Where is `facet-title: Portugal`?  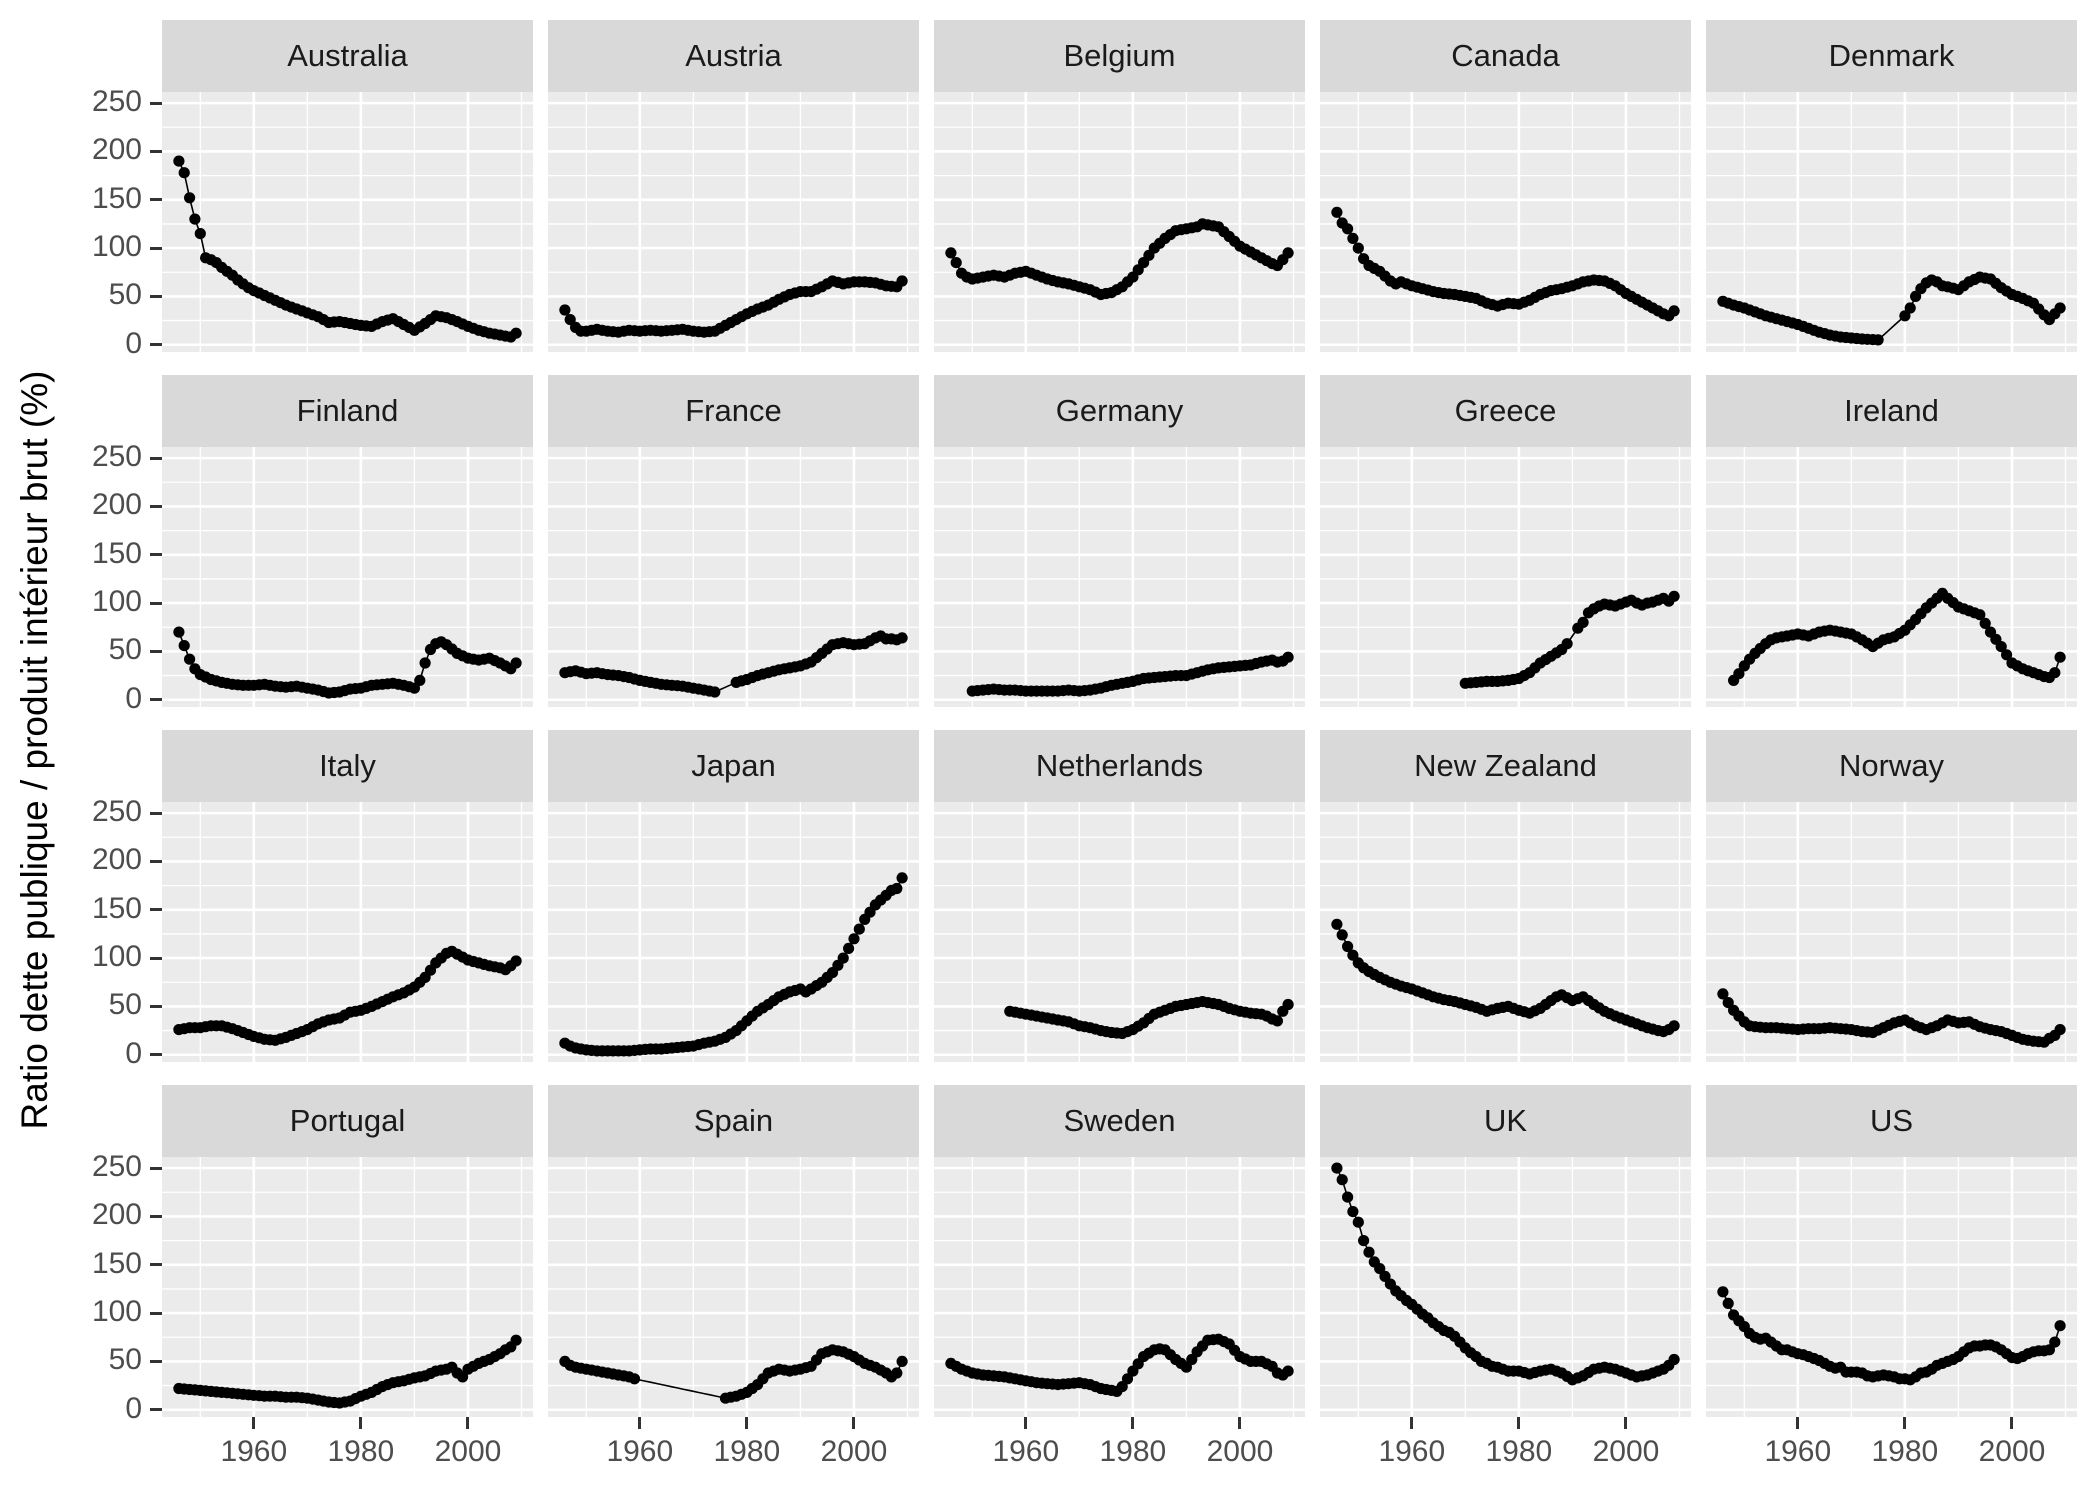 facet-title: Portugal is located at coordinates (347, 1120).